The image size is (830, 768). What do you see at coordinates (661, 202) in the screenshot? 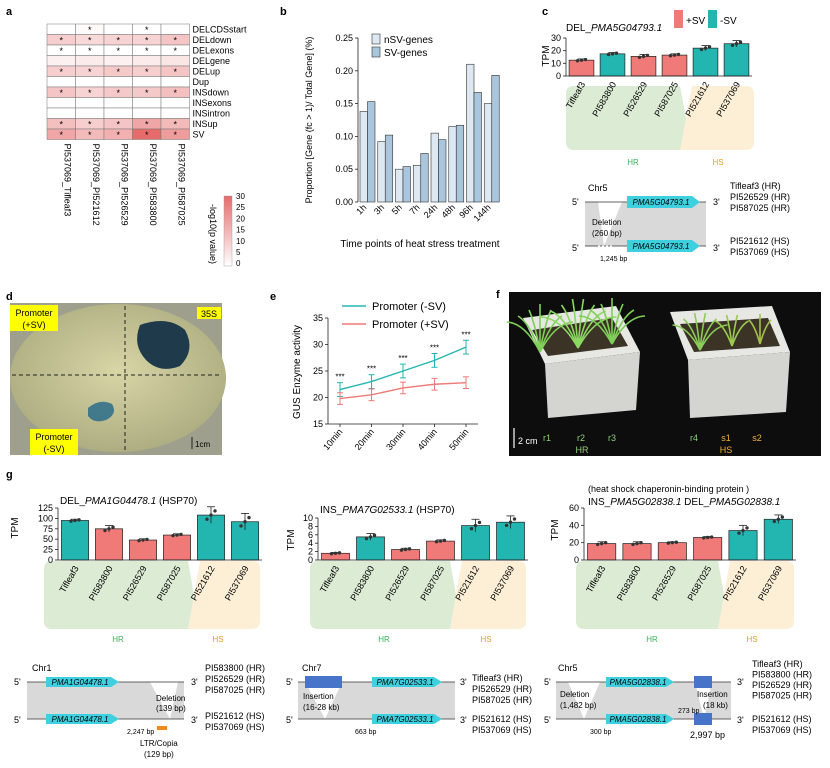
I see `c-gene-top-label: PMA5G04793.1` at bounding box center [661, 202].